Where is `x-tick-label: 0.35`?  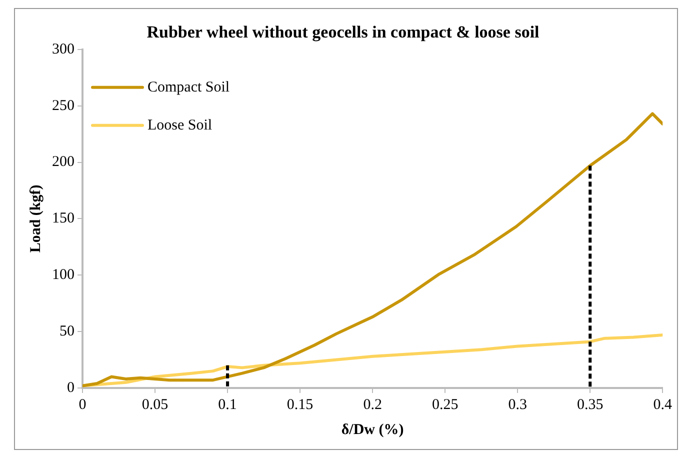
x-tick-label: 0.35 is located at coordinates (590, 404).